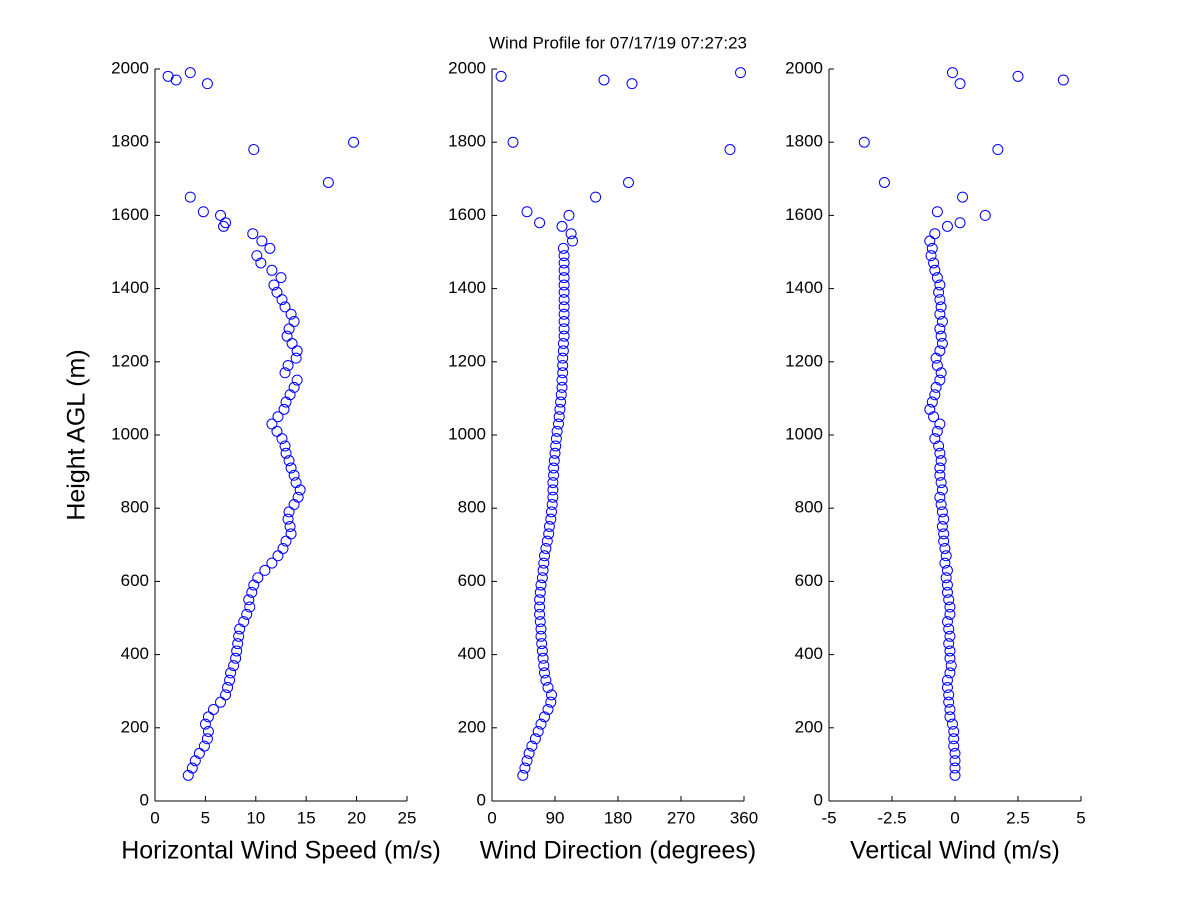 The width and height of the screenshot is (1200, 900). I want to click on x-tick-label: 180, so click(618, 817).